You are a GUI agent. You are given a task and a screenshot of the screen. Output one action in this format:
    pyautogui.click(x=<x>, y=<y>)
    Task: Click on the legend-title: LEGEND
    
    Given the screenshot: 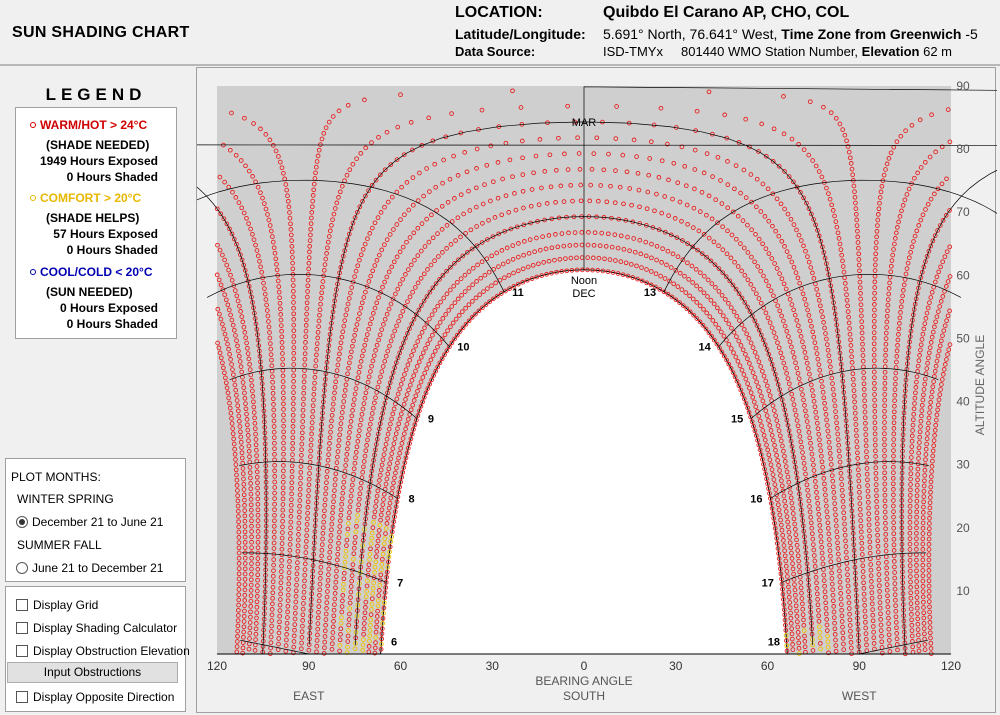 What is the action you would take?
    pyautogui.click(x=96, y=95)
    